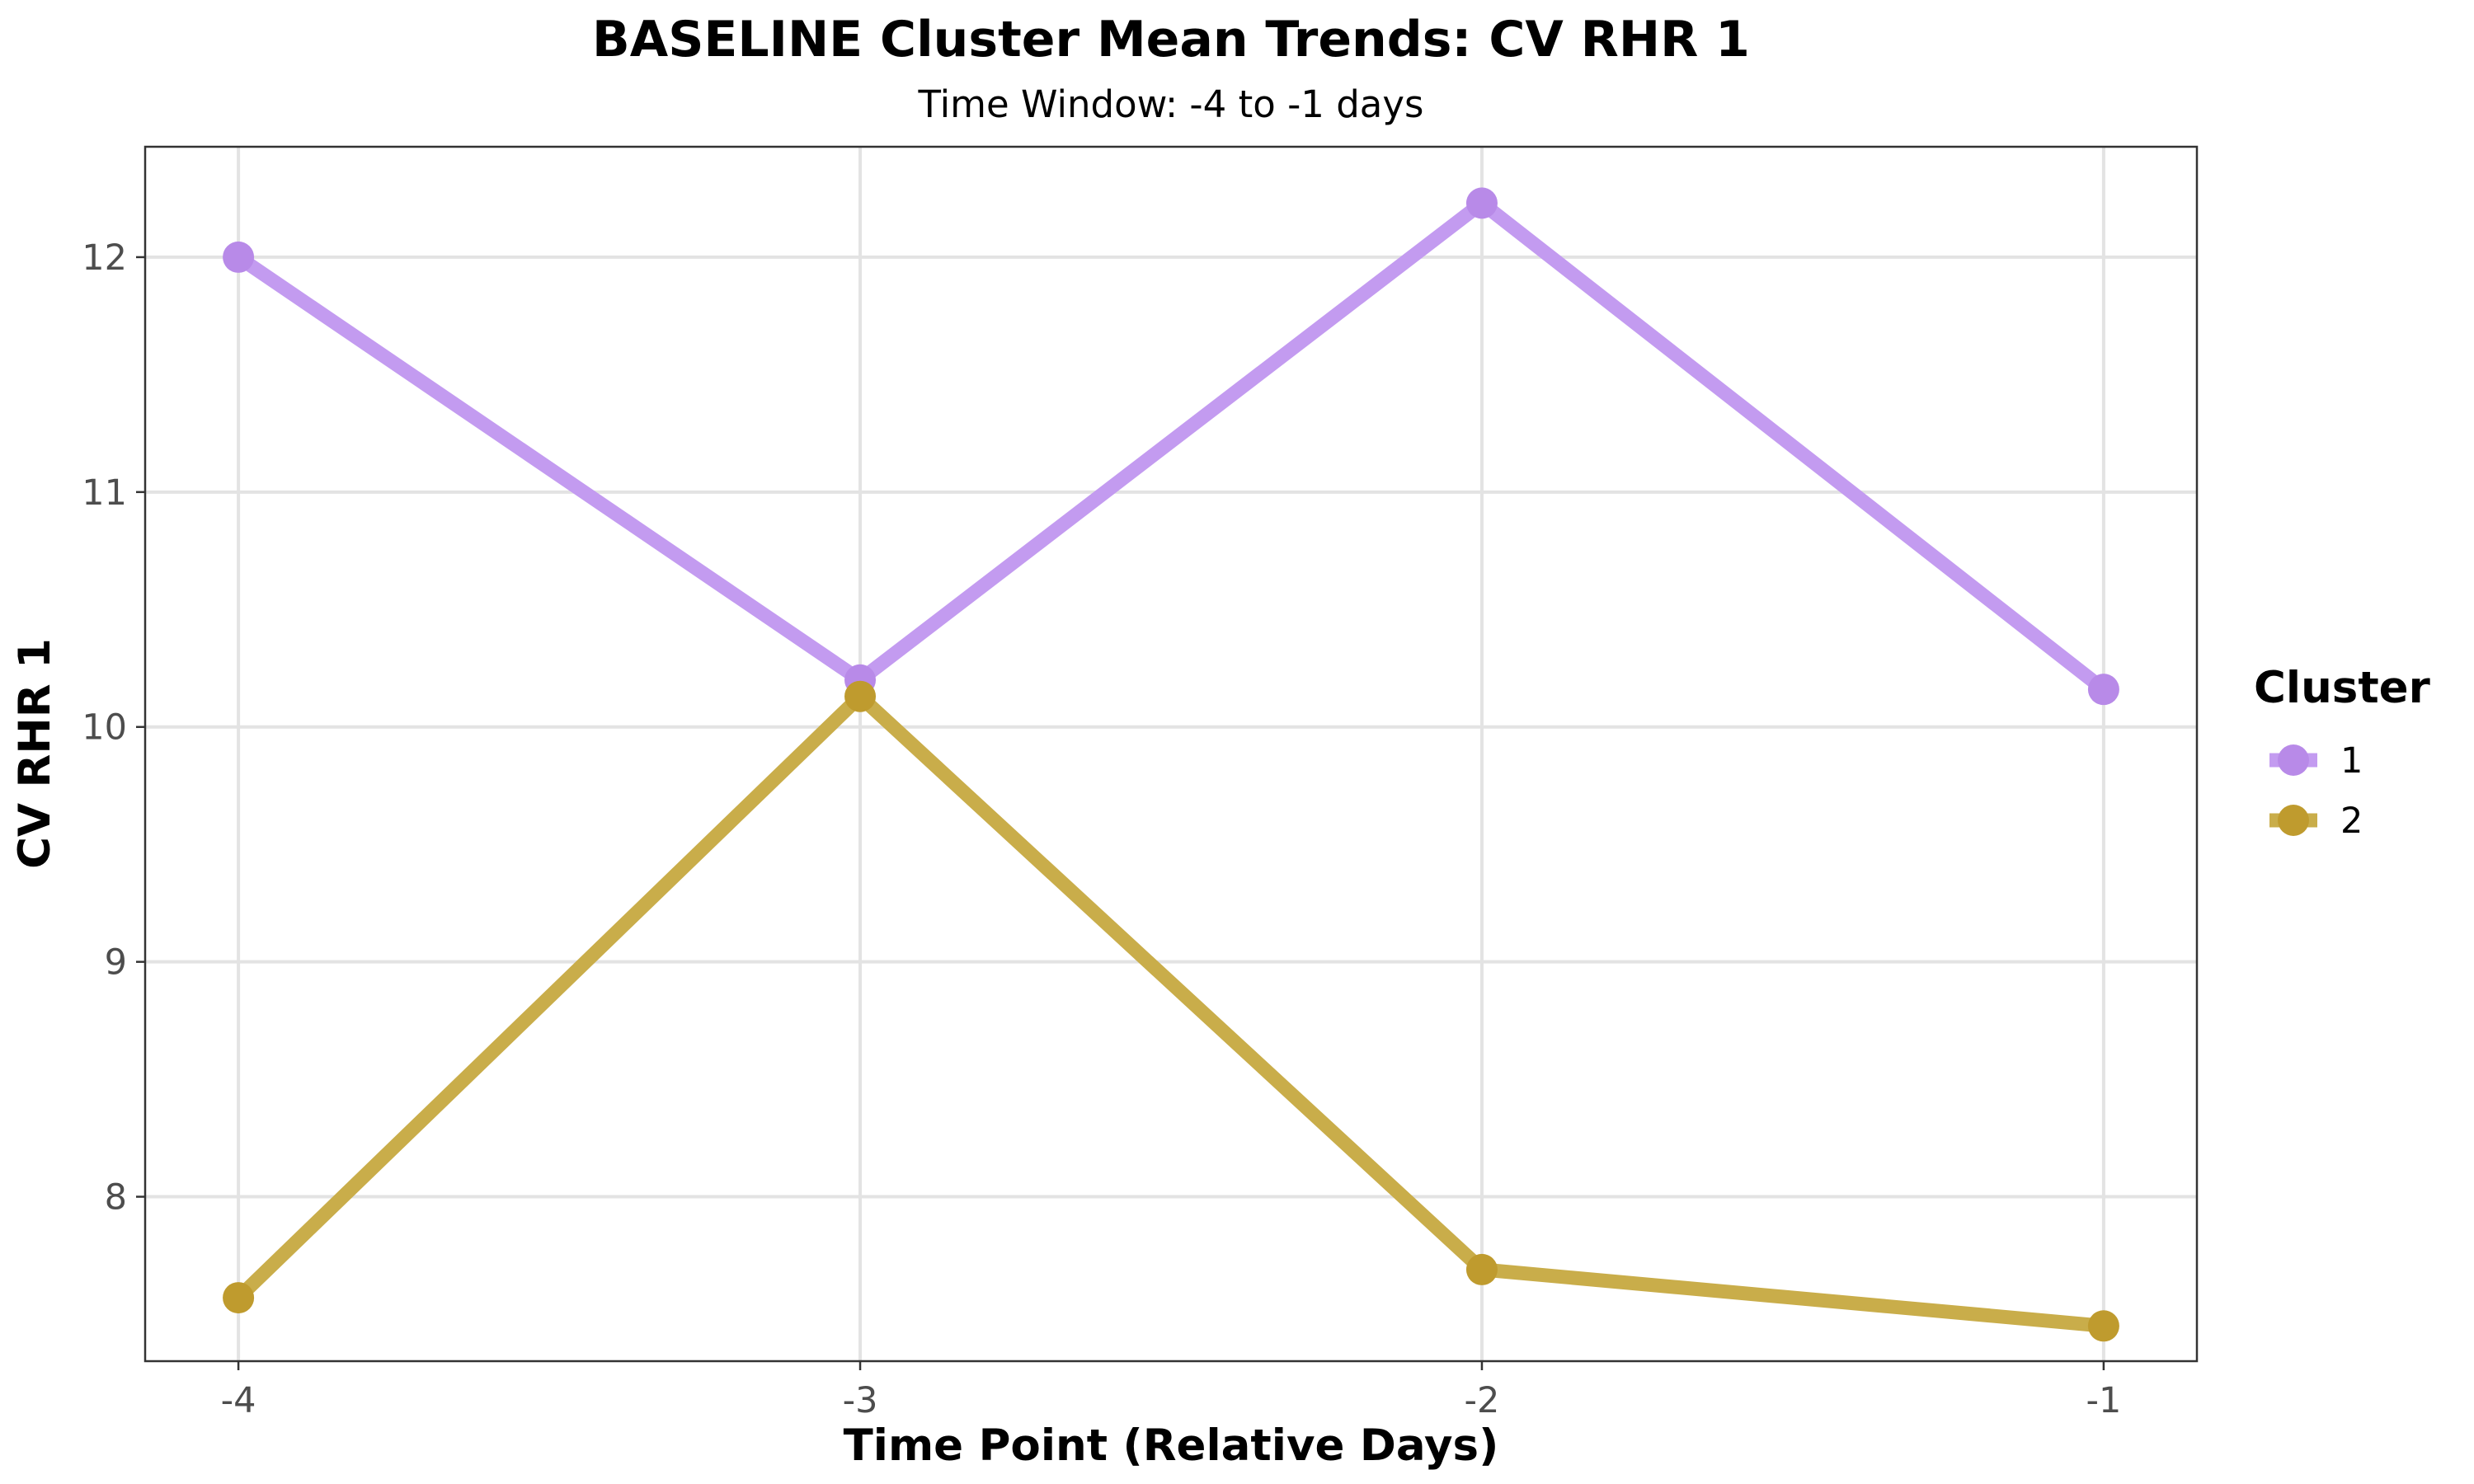 The width and height of the screenshot is (2474, 1484). Describe the element at coordinates (104, 493) in the screenshot. I see `y-tick-label: 11` at that location.